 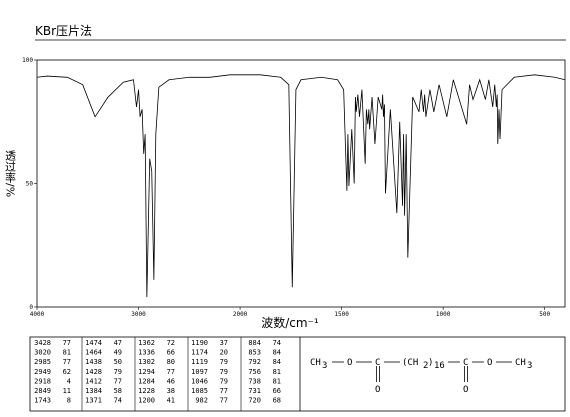 What do you see at coordinates (93, 401) in the screenshot?
I see `peak-wavenumber: 1371` at bounding box center [93, 401].